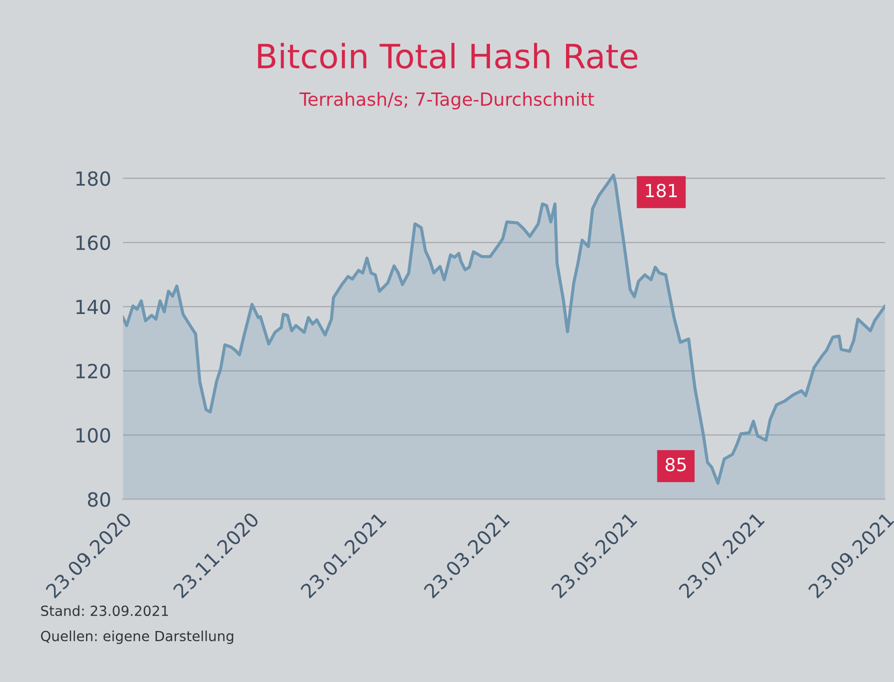  I want to click on y-tick-label: 100, so click(93, 435).